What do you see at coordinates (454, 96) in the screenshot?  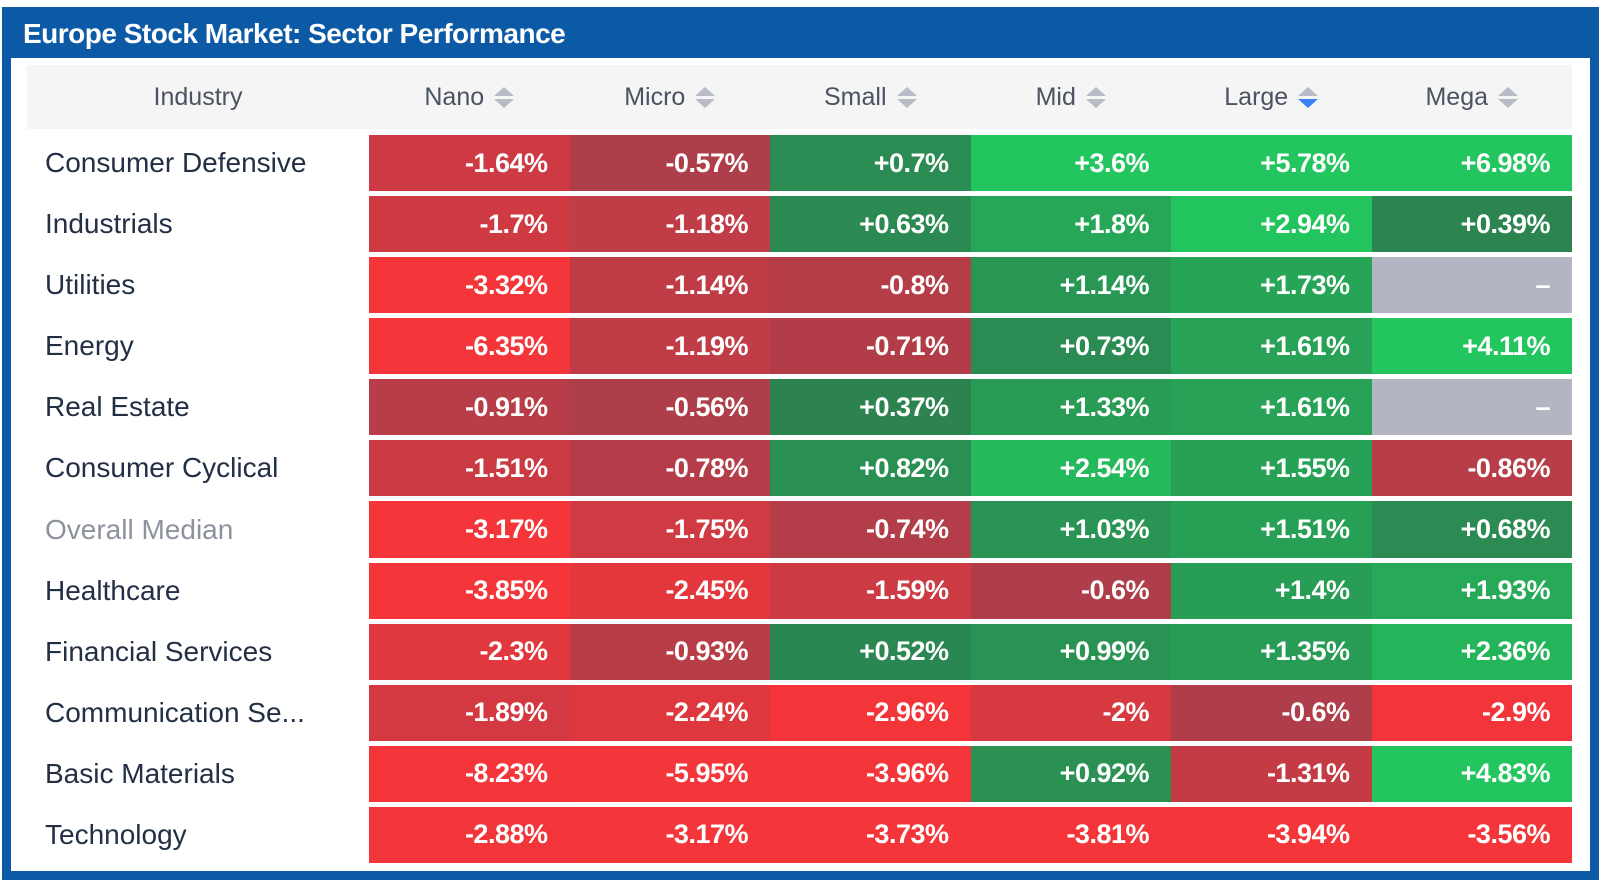 I see `column-header-label: Nano` at bounding box center [454, 96].